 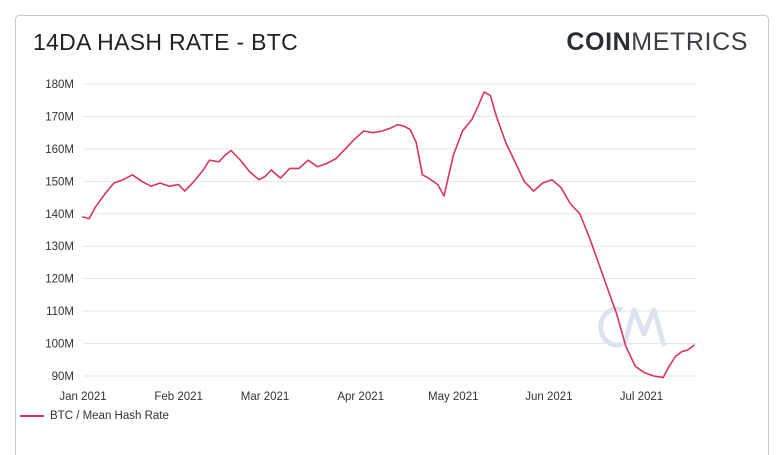 I want to click on x-tick-label: Feb 2021, so click(x=178, y=397).